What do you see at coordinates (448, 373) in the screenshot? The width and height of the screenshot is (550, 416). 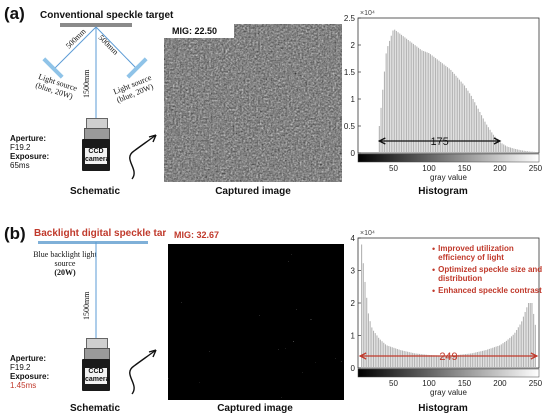 I see `grayscale-colorbar` at bounding box center [448, 373].